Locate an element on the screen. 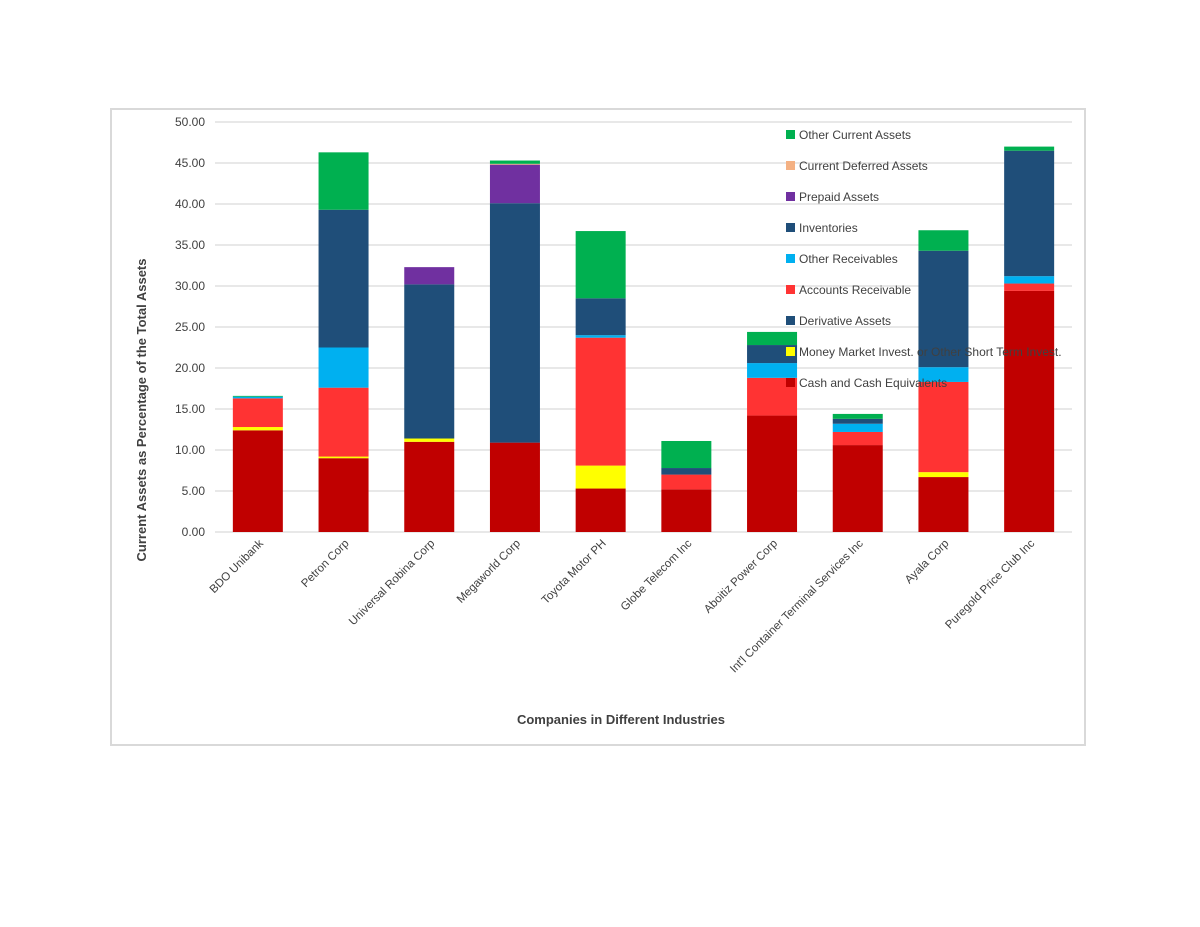  legend-item: Other Receivables is located at coordinates (842, 259).